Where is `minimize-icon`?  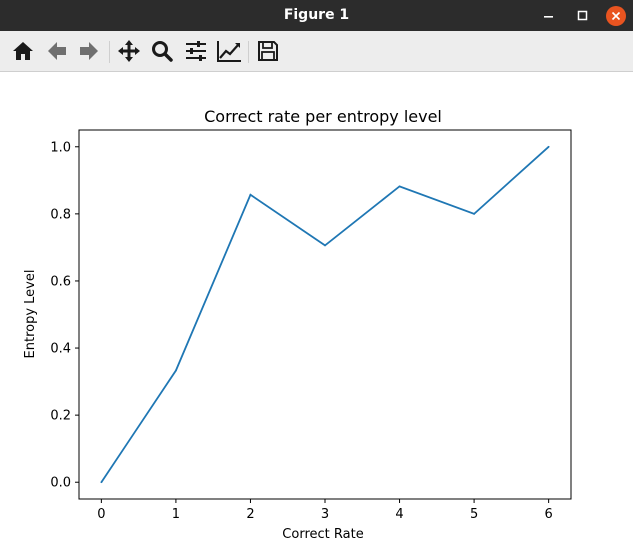 minimize-icon is located at coordinates (548, 16).